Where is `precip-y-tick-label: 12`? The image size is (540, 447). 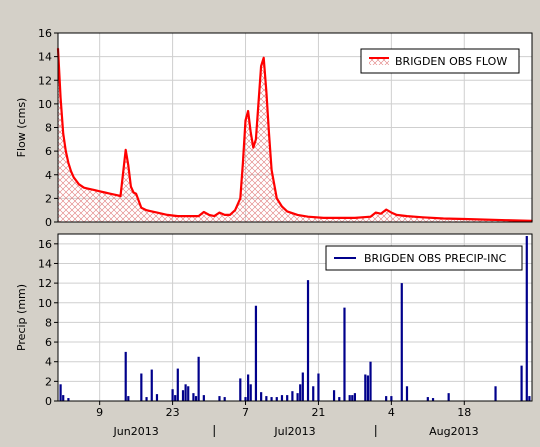 precip-y-tick-label: 12 is located at coordinates (45, 283).